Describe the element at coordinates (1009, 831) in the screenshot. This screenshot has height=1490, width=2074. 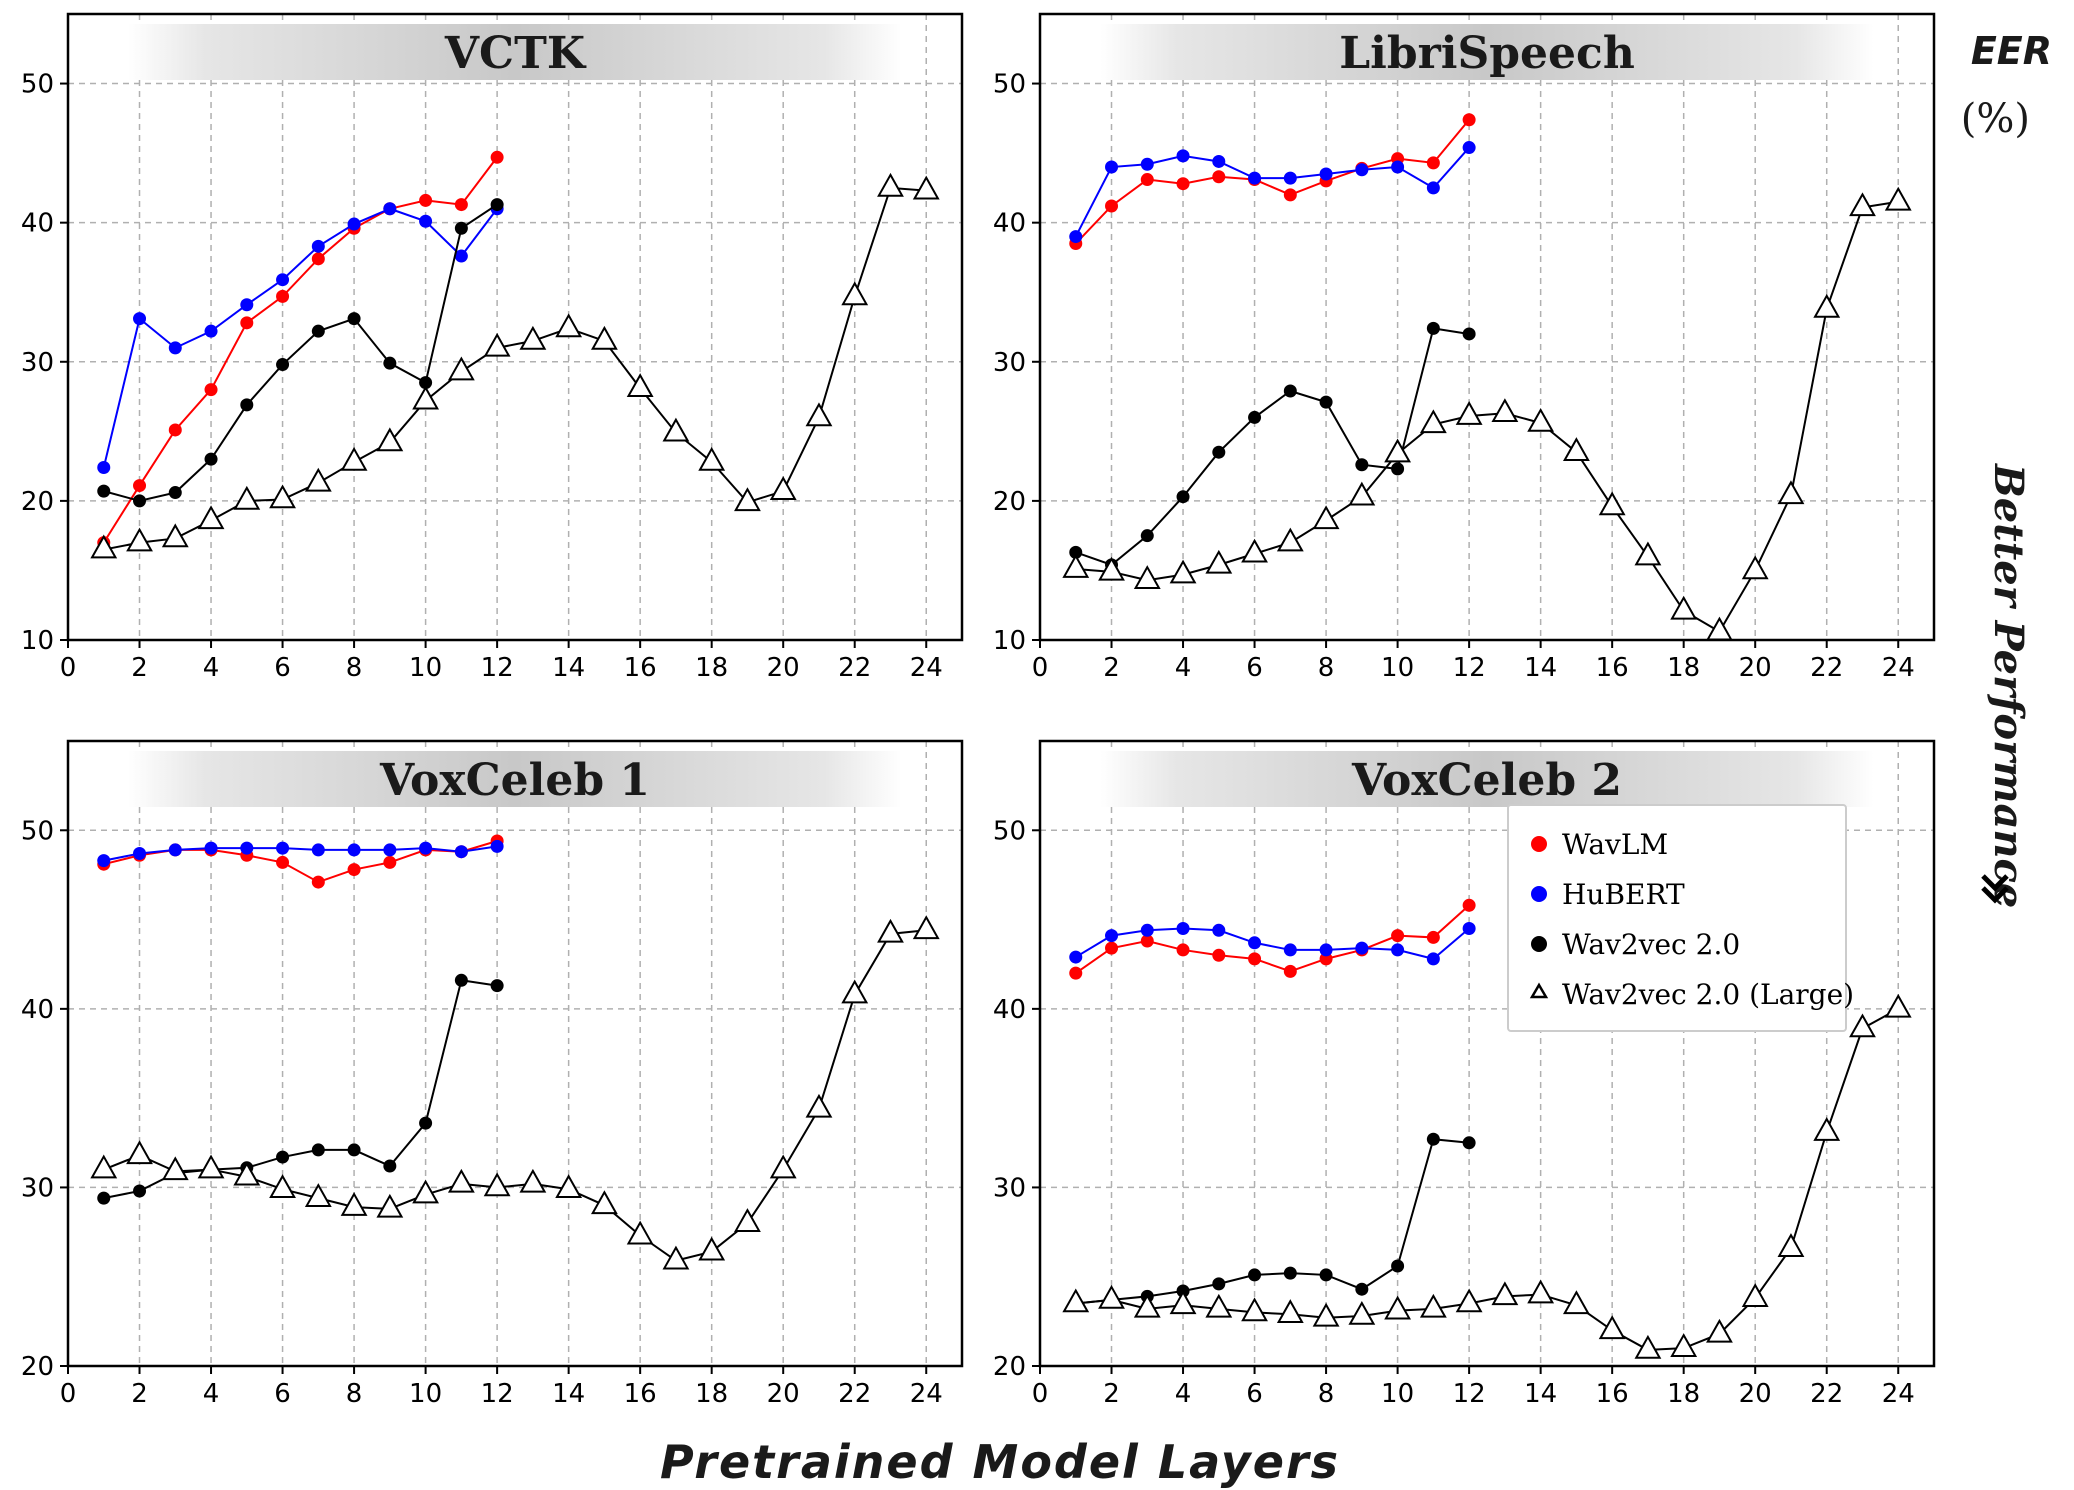
I see `y-tick-label: 50` at that location.